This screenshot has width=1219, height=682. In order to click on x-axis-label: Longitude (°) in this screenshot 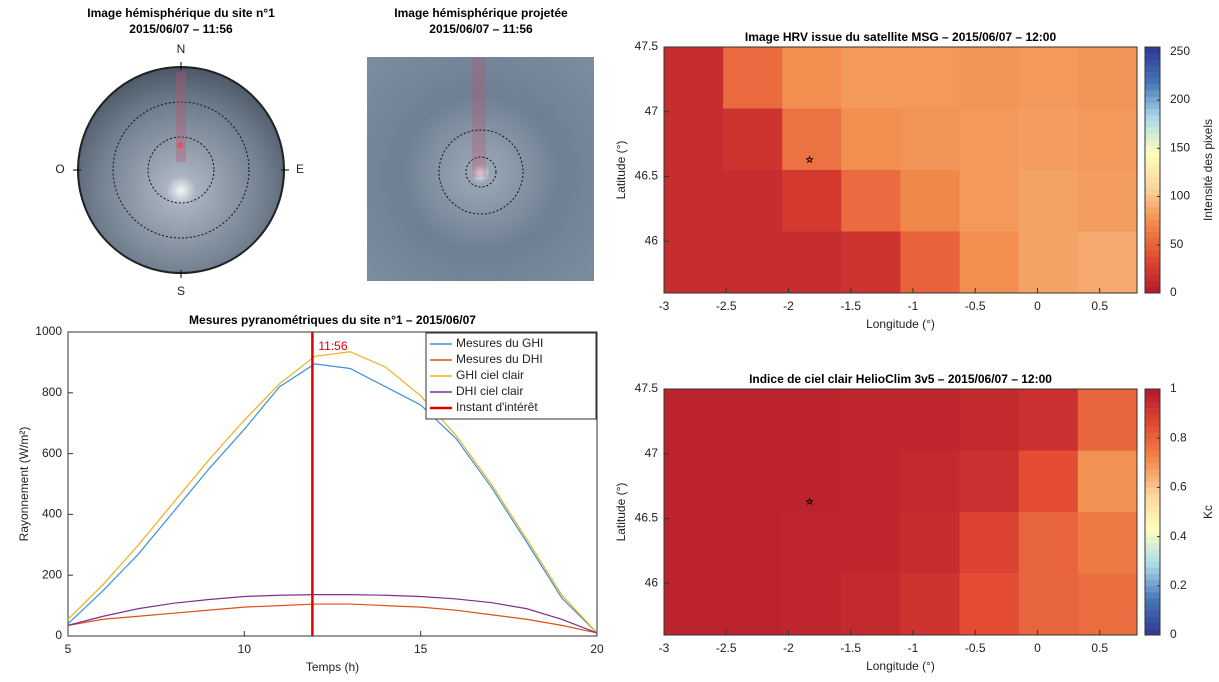, I will do `click(900, 324)`.